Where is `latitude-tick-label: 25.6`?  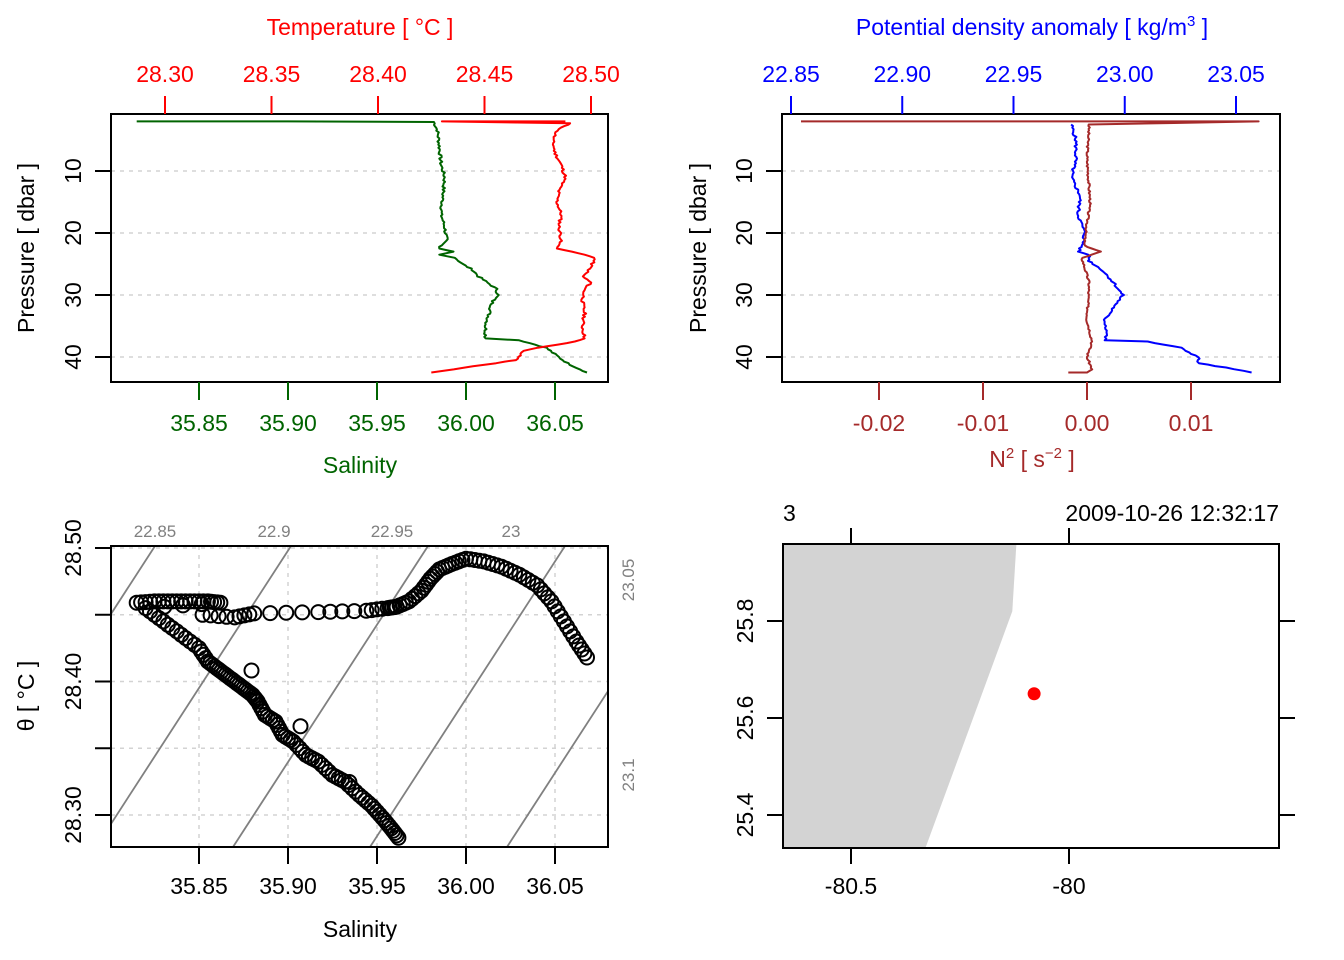
latitude-tick-label: 25.6 is located at coordinates (745, 718).